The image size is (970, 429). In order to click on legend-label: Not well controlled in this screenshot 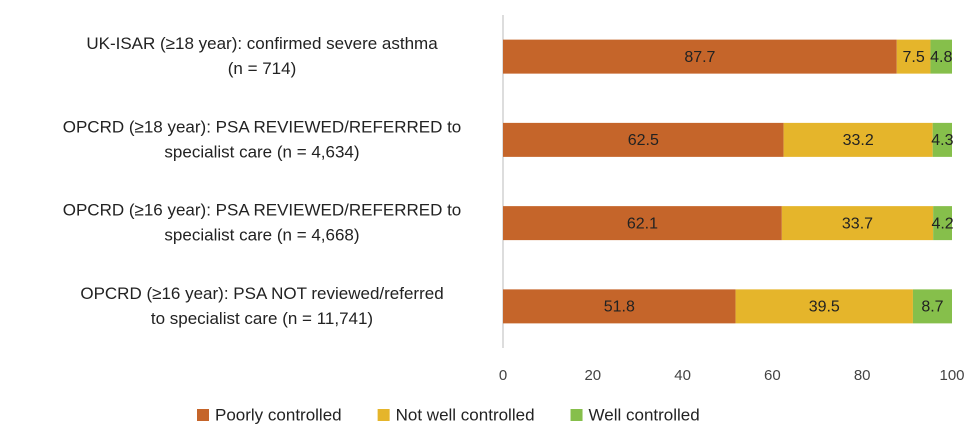, I will do `click(465, 414)`.